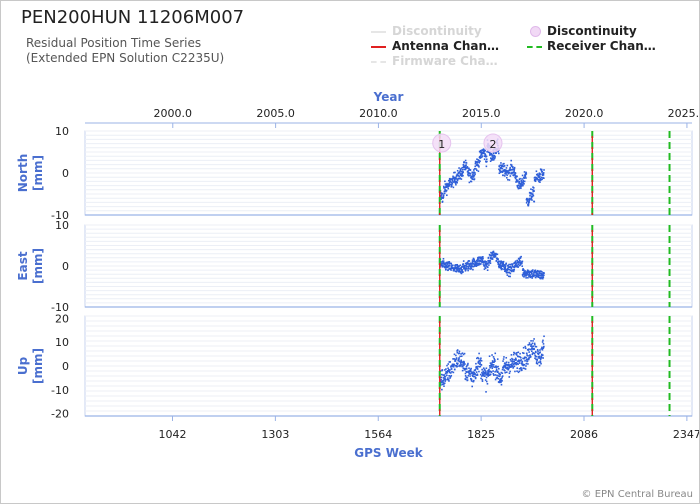 This screenshot has width=700, height=504. I want to click on discontinuity-marker, so click(442, 143).